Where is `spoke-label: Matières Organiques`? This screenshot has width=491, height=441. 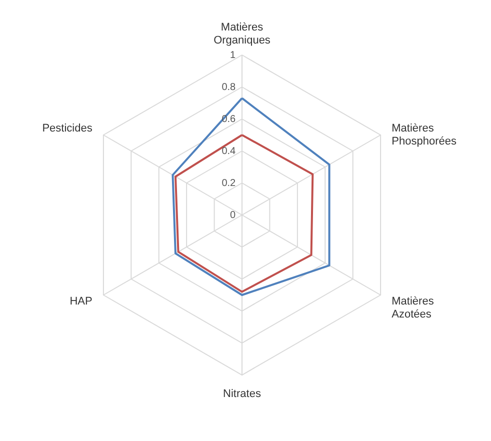 spoke-label: Matières Organiques is located at coordinates (242, 34).